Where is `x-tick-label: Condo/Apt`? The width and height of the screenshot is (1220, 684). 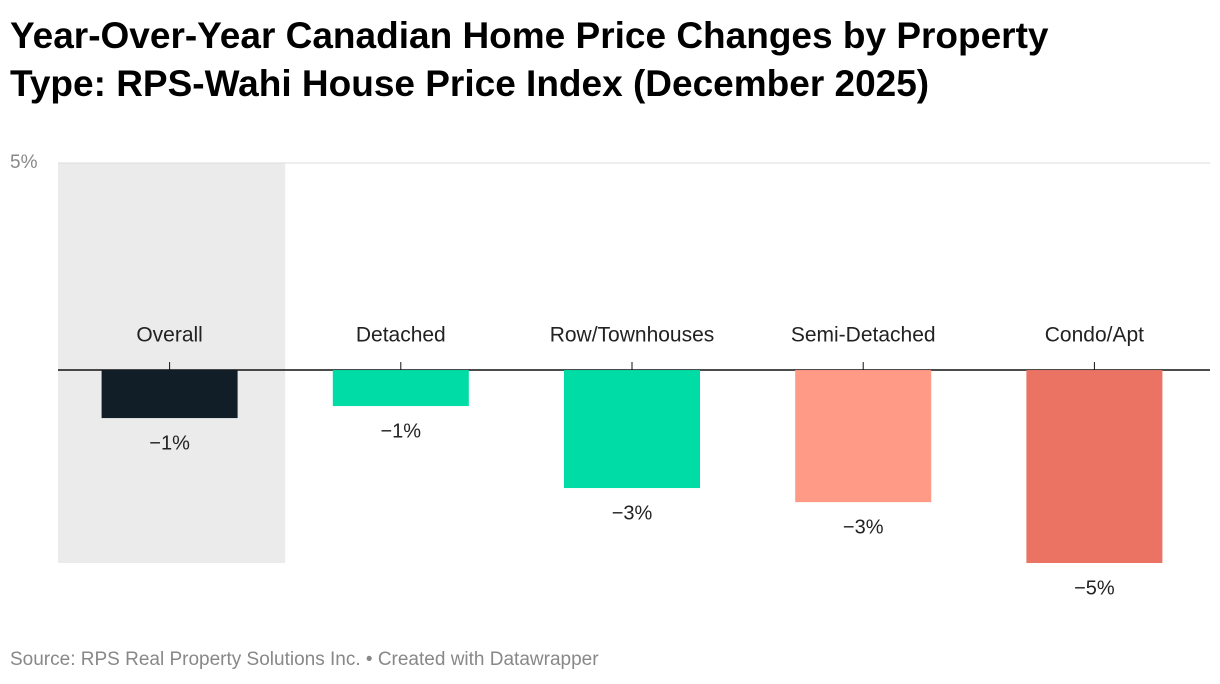
x-tick-label: Condo/Apt is located at coordinates (1094, 335).